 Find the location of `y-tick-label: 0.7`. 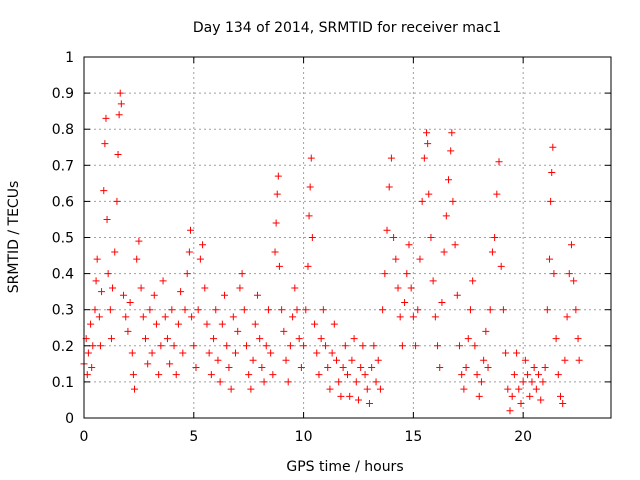

y-tick-label: 0.7 is located at coordinates (63, 166).